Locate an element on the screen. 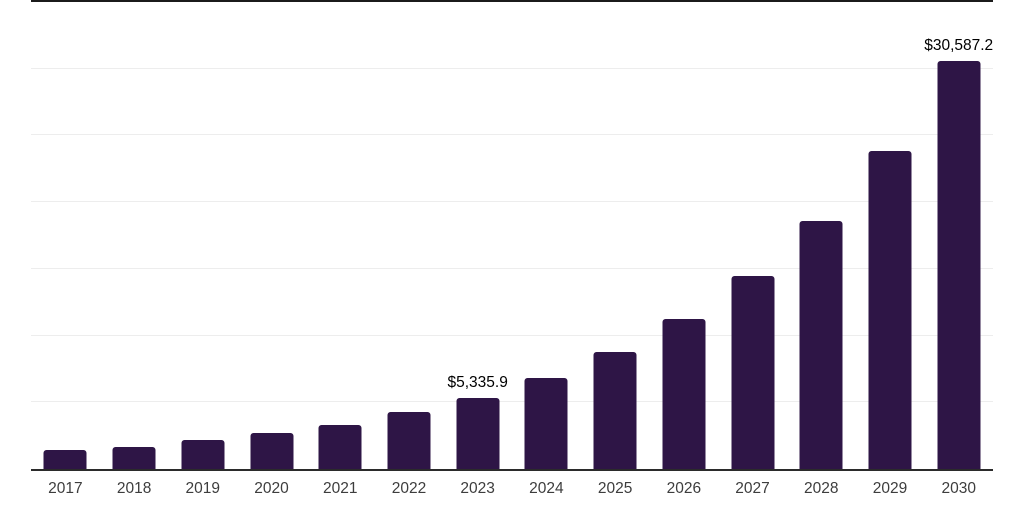 Image resolution: width=1024 pixels, height=512 pixels. bar-2025 is located at coordinates (615, 410).